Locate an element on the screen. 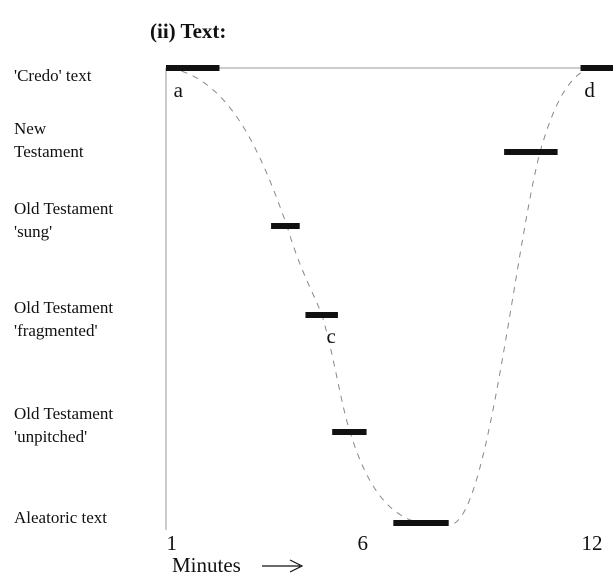 This screenshot has width=613, height=581. x-axis-arrow is located at coordinates (283, 566).